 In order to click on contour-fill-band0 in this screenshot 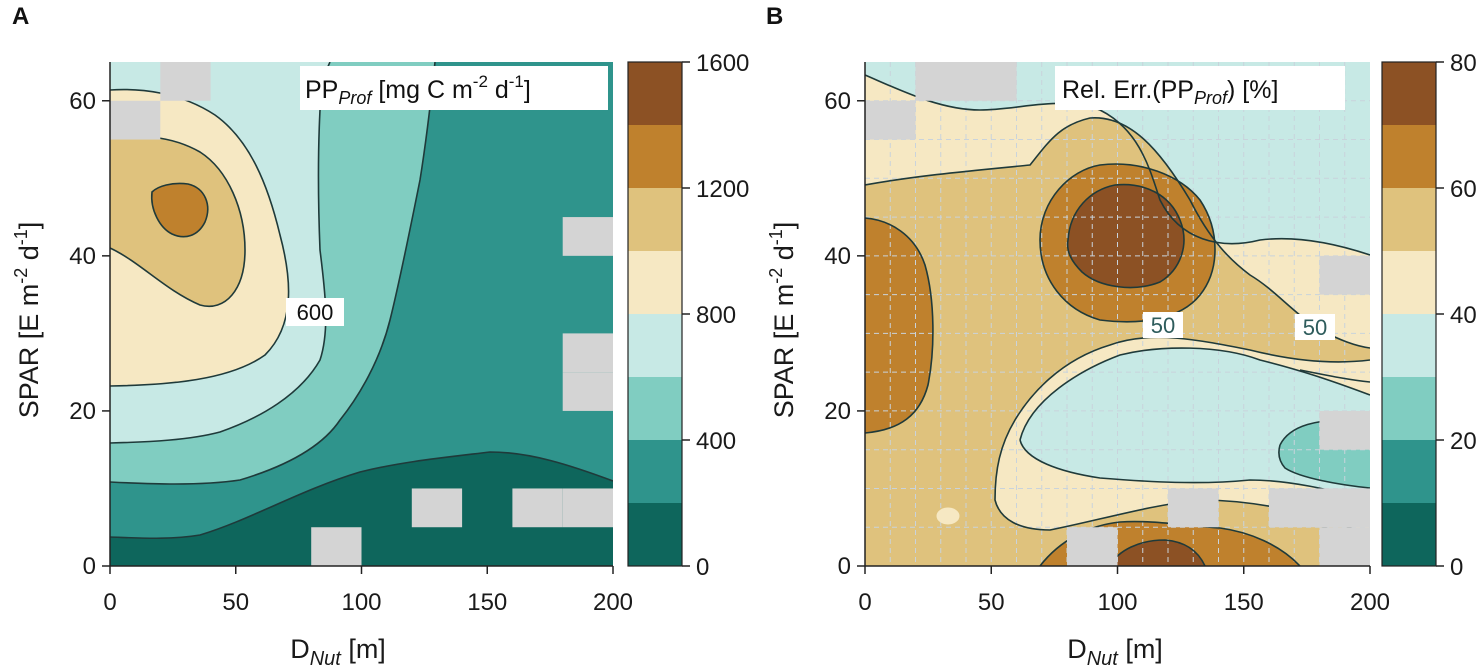, I will do `click(361, 509)`.